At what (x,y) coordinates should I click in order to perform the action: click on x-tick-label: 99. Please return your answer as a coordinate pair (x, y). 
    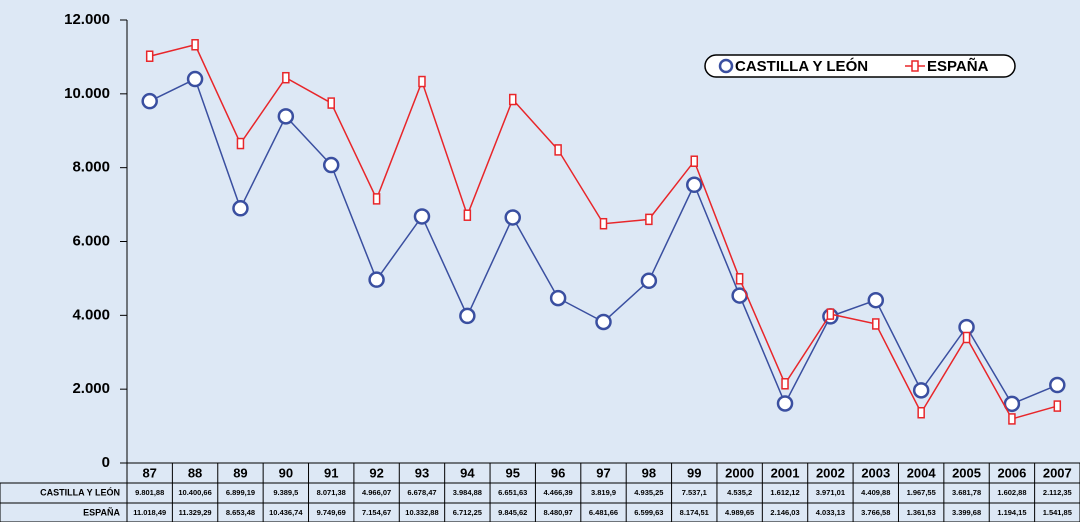
    Looking at the image, I should click on (694, 472).